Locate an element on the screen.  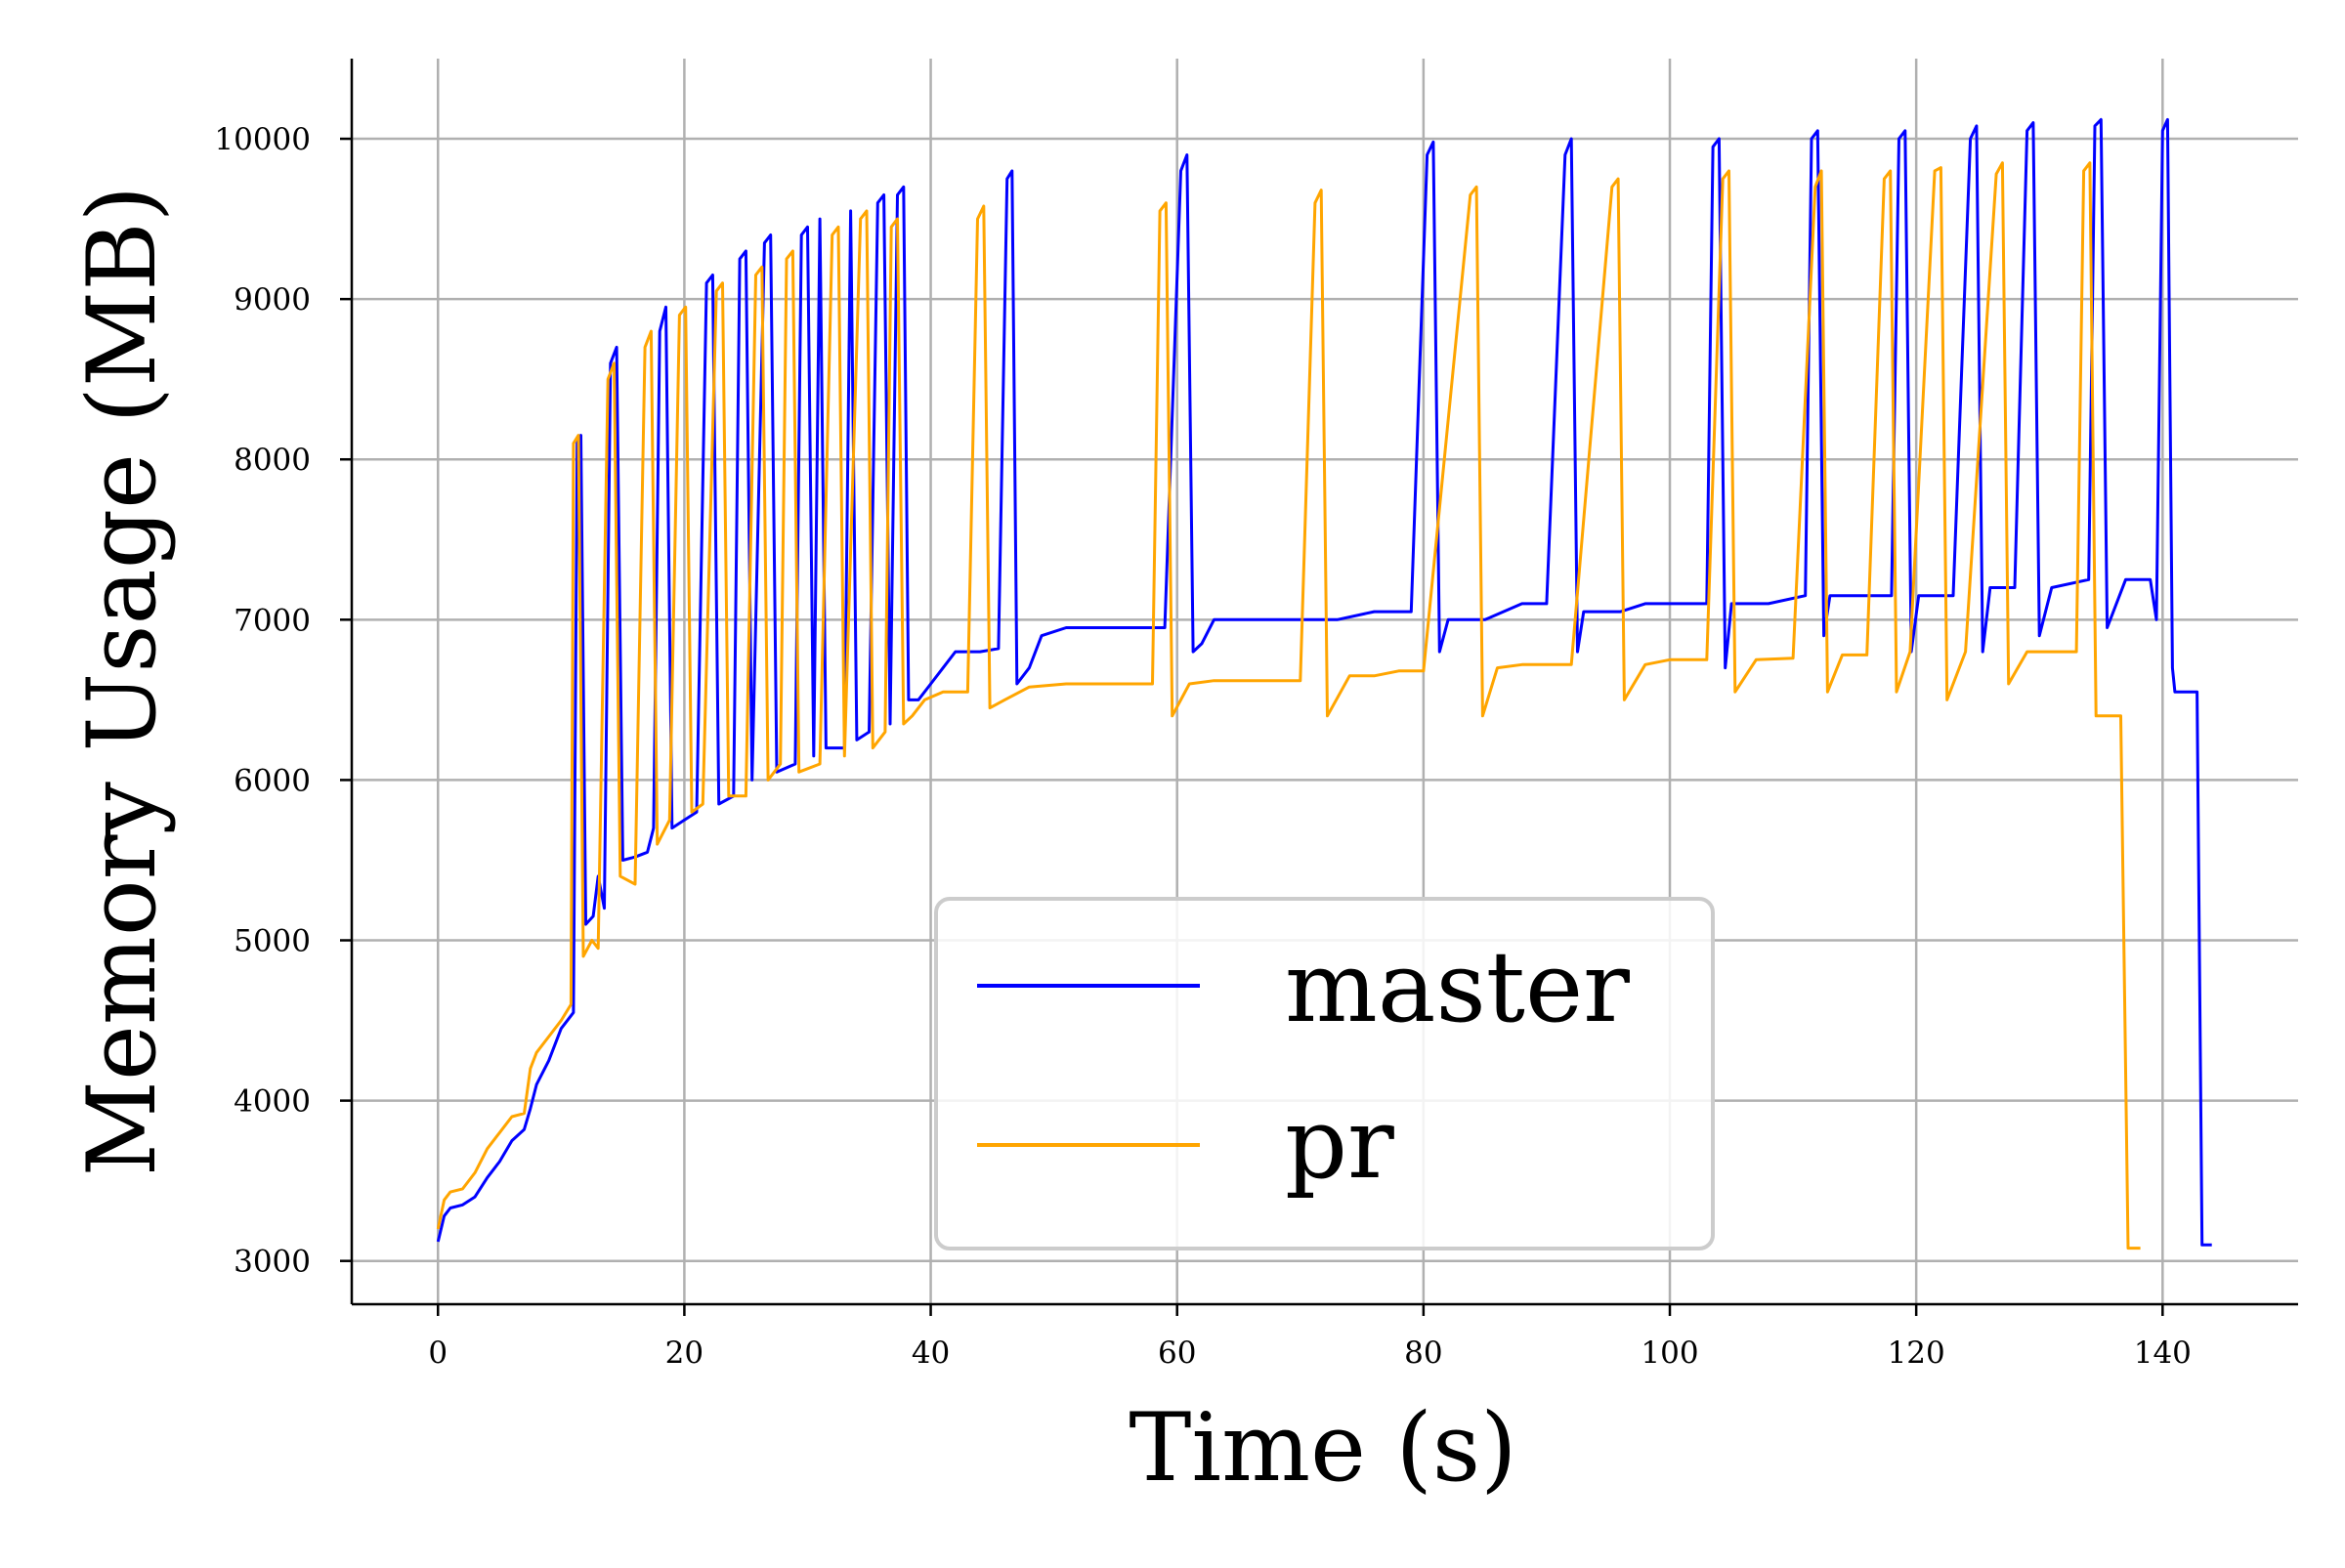
y-tick-label: 4000 is located at coordinates (272, 1102).